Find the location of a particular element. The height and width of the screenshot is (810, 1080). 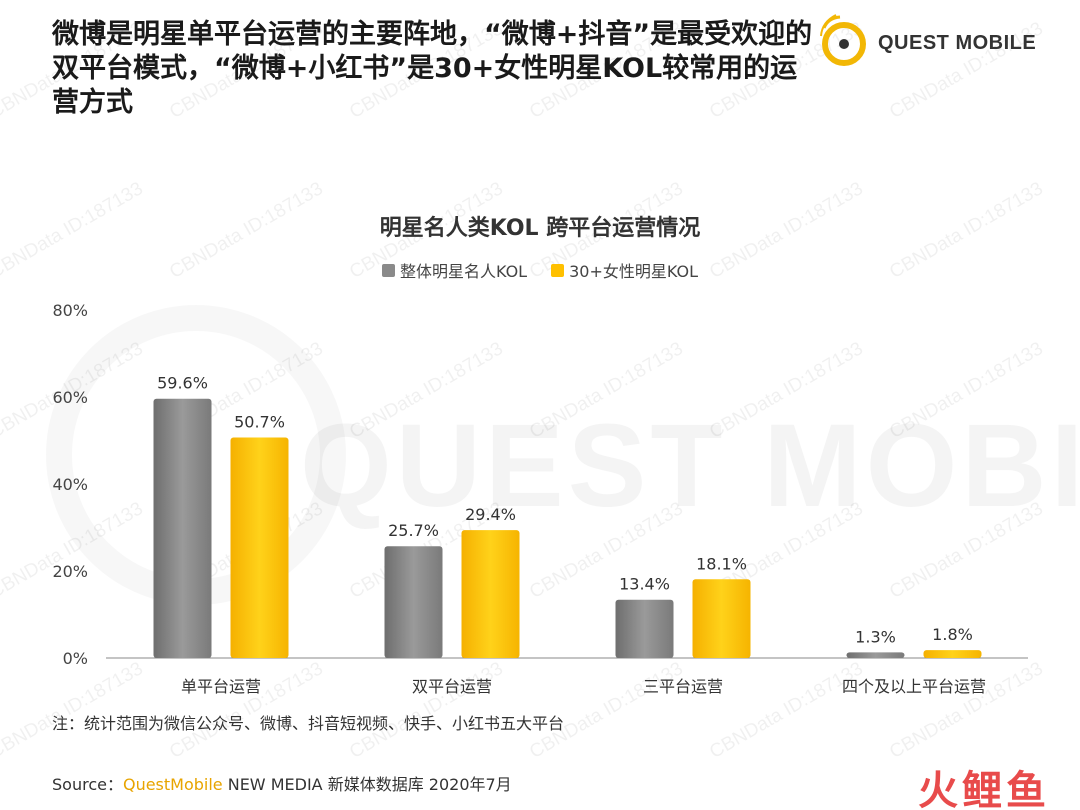

source-rest: NEW MEDIA 新媒体数据库 2020年7月 is located at coordinates (367, 784).